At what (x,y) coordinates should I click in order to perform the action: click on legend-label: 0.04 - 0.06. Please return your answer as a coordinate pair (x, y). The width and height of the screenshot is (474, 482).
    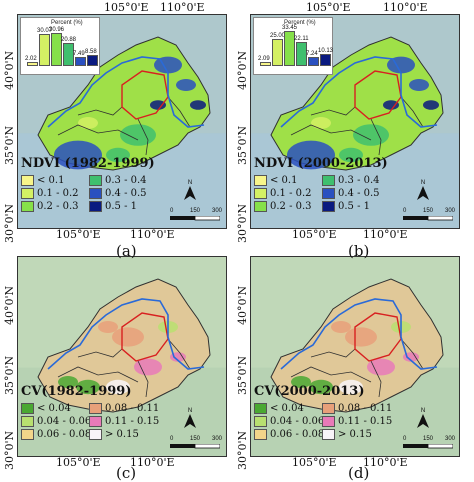
    Looking at the image, I should click on (64, 421).